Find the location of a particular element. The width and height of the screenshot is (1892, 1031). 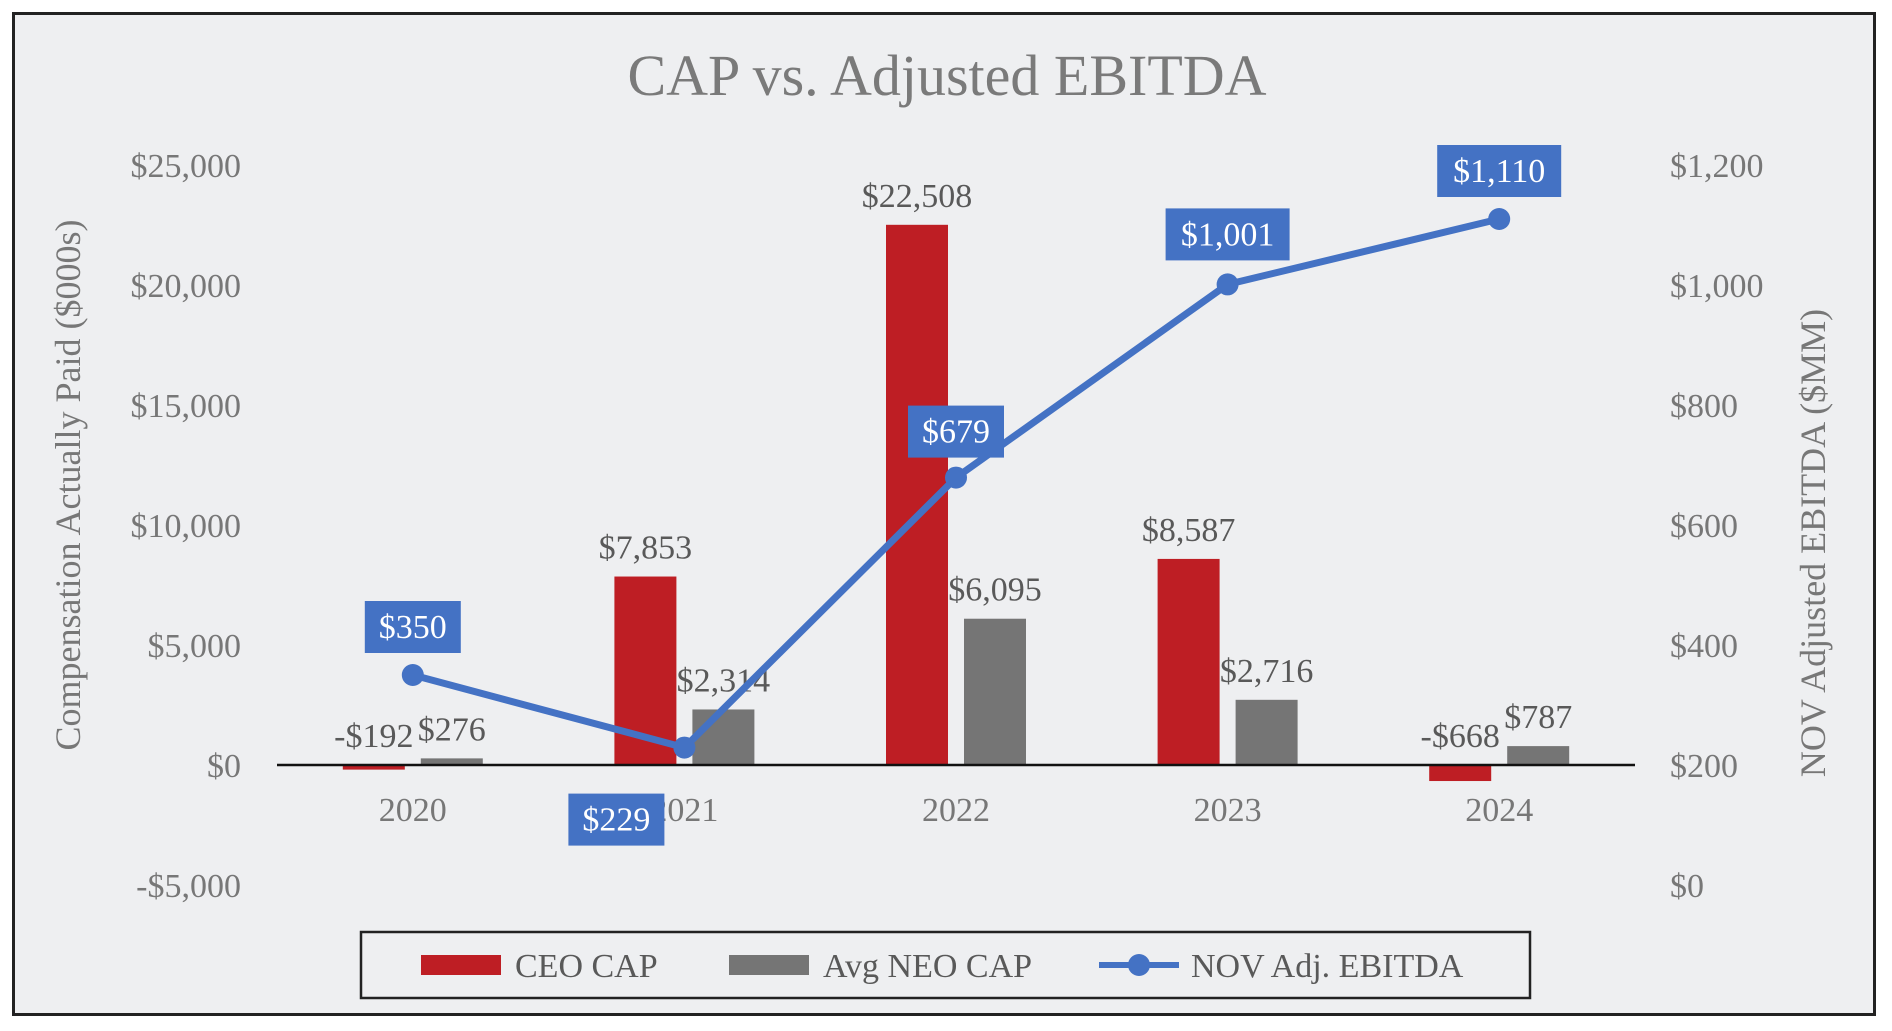

data-label-nov-adj-ebitda: $1,110 is located at coordinates (1499, 171).